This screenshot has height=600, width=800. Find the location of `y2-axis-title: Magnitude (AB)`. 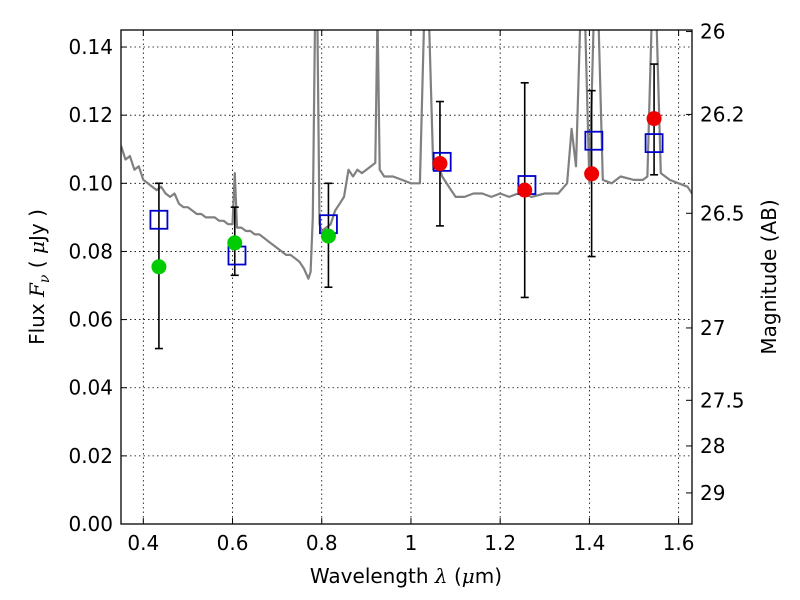

y2-axis-title: Magnitude (AB) is located at coordinates (769, 276).